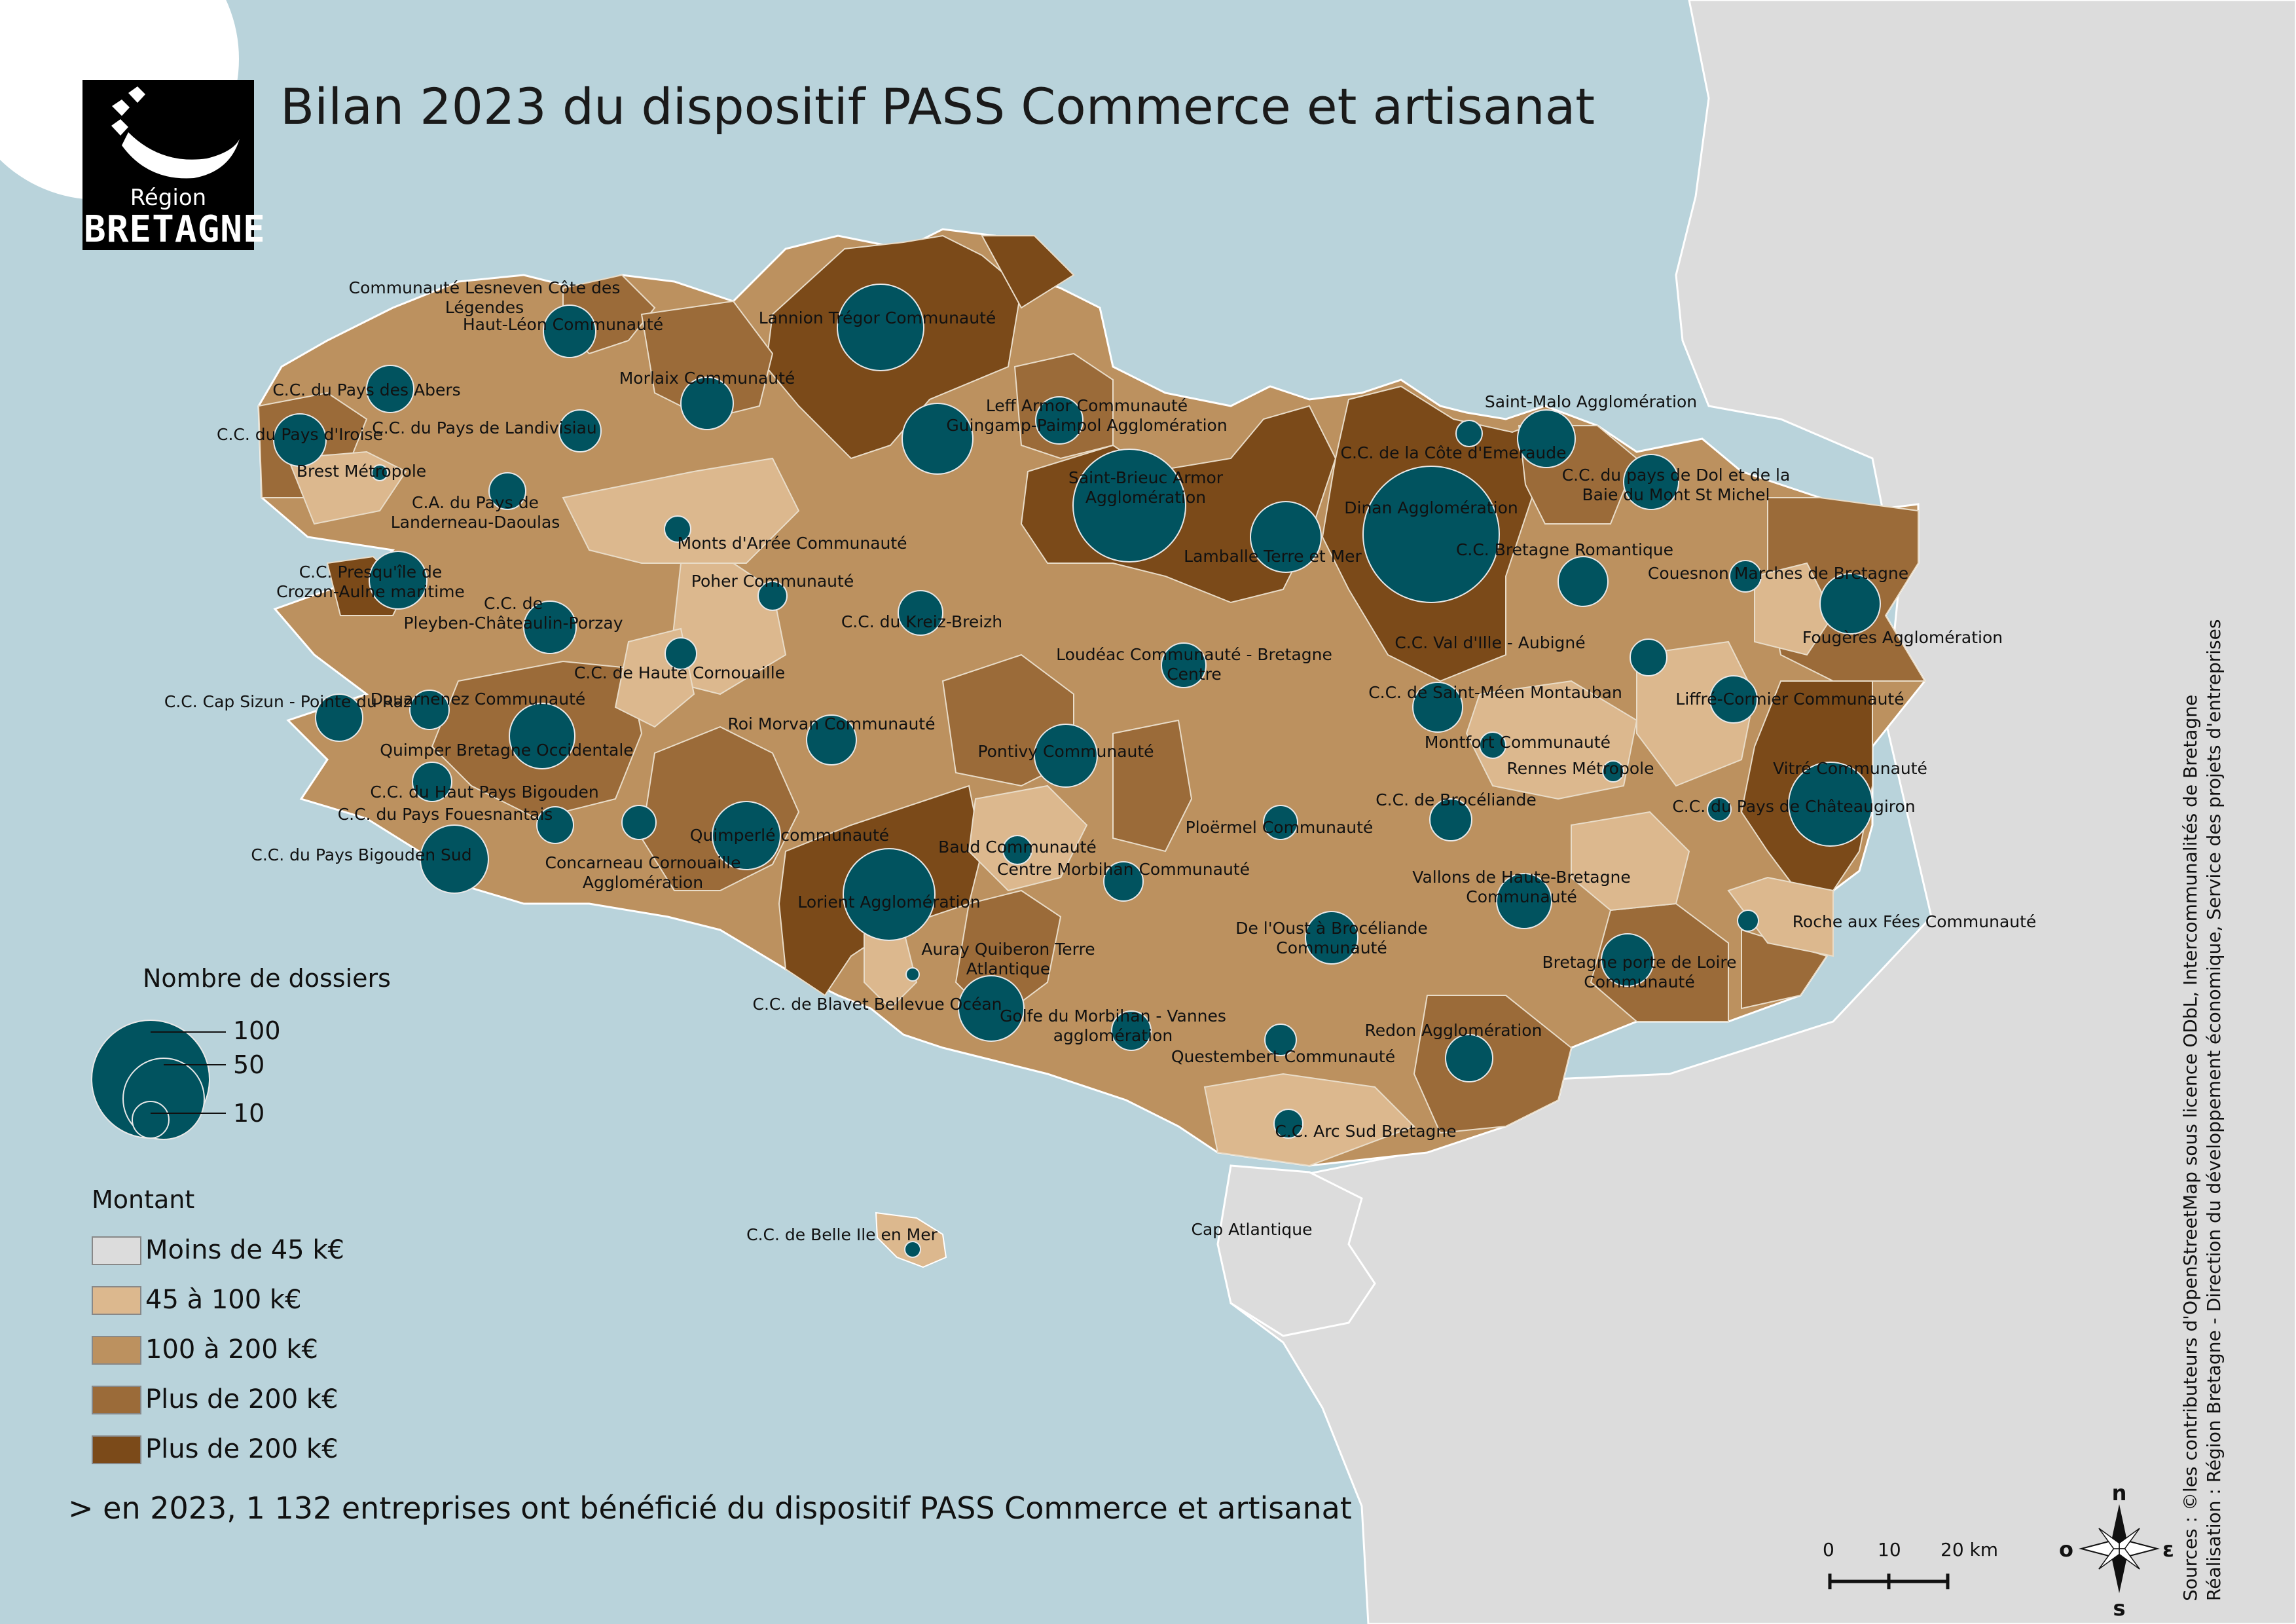 Image resolution: width=2296 pixels, height=1624 pixels. I want to click on epci-label: Brest Métropole, so click(361, 471).